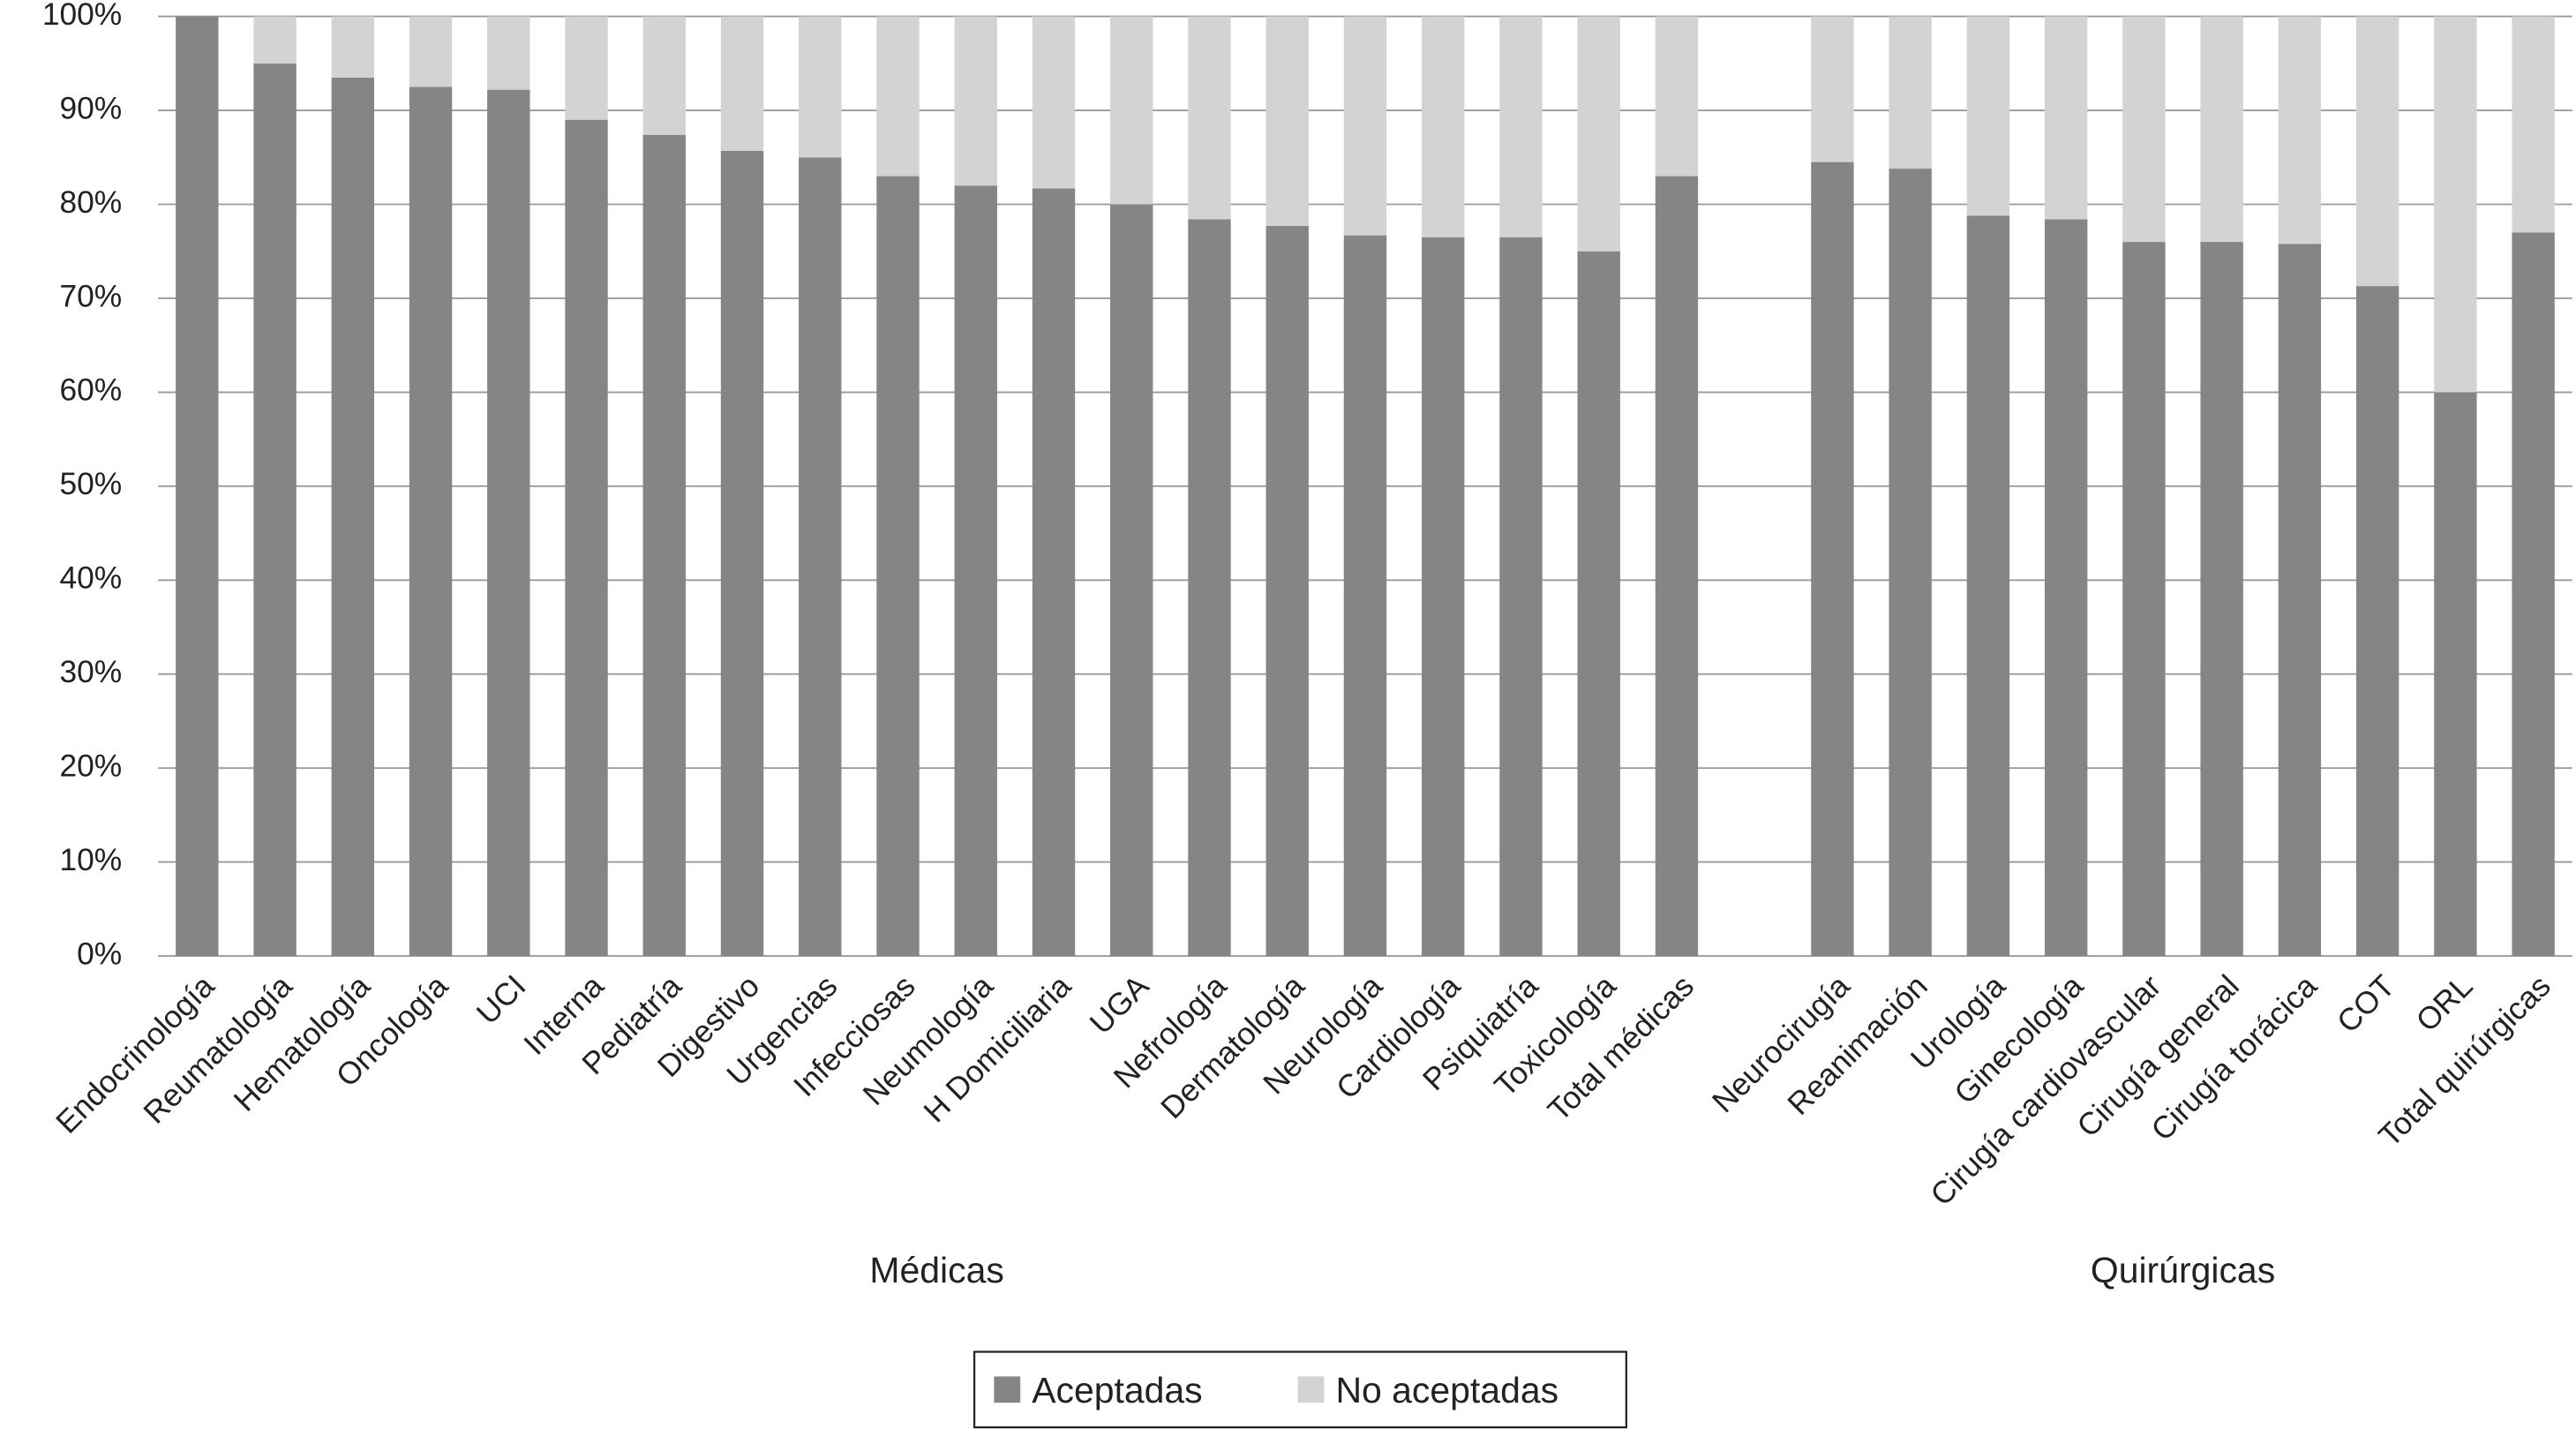 The width and height of the screenshot is (2576, 1429). What do you see at coordinates (99, 953) in the screenshot?
I see `y-tick-label: 0%` at bounding box center [99, 953].